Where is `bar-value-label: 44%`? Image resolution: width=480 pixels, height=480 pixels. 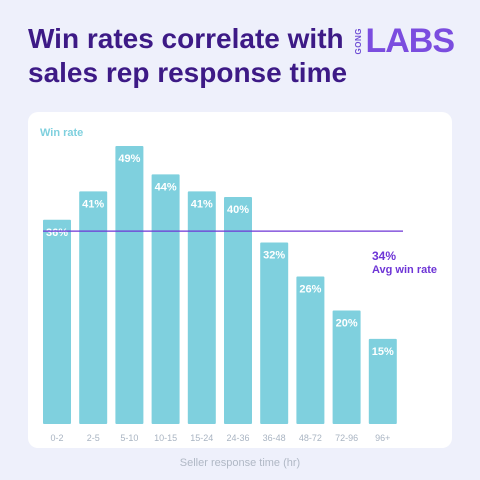
bar-value-label: 44% is located at coordinates (166, 187).